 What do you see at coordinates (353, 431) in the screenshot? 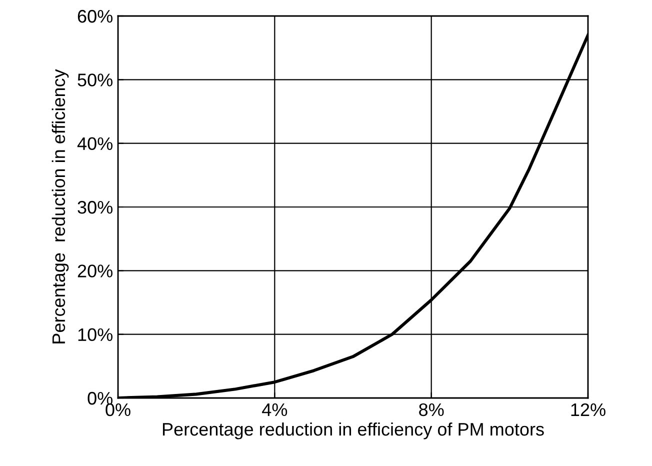
I see `x-axis-title: Percentage reduction in efficiency of PM motors` at bounding box center [353, 431].